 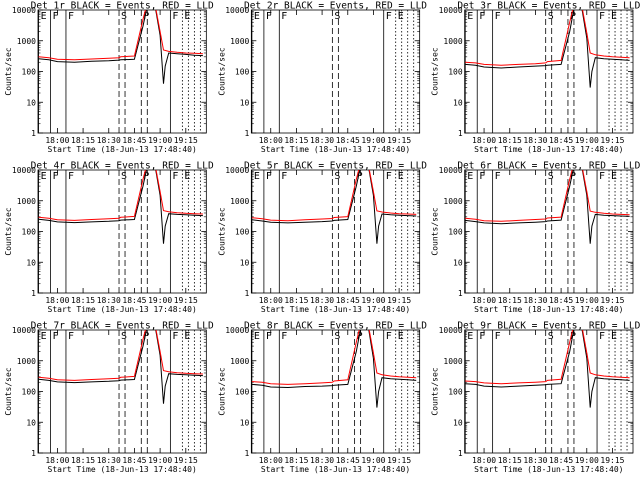 I want to click on panel-title: Det 1r BLACK = Events, RED = LLD, so click(x=122, y=6).